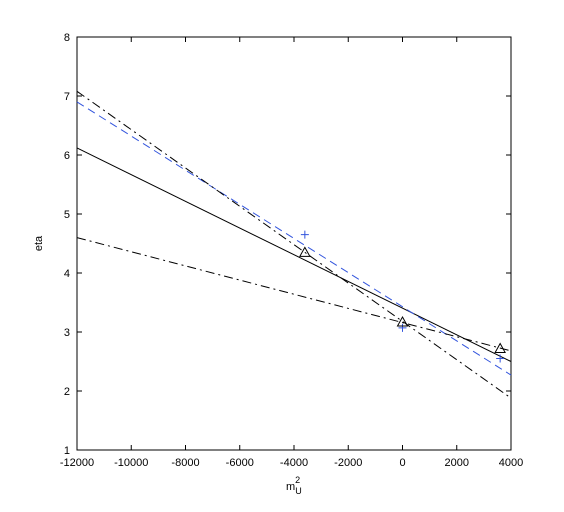  What do you see at coordinates (348, 463) in the screenshot?
I see `x-tick-label: -2000` at bounding box center [348, 463].